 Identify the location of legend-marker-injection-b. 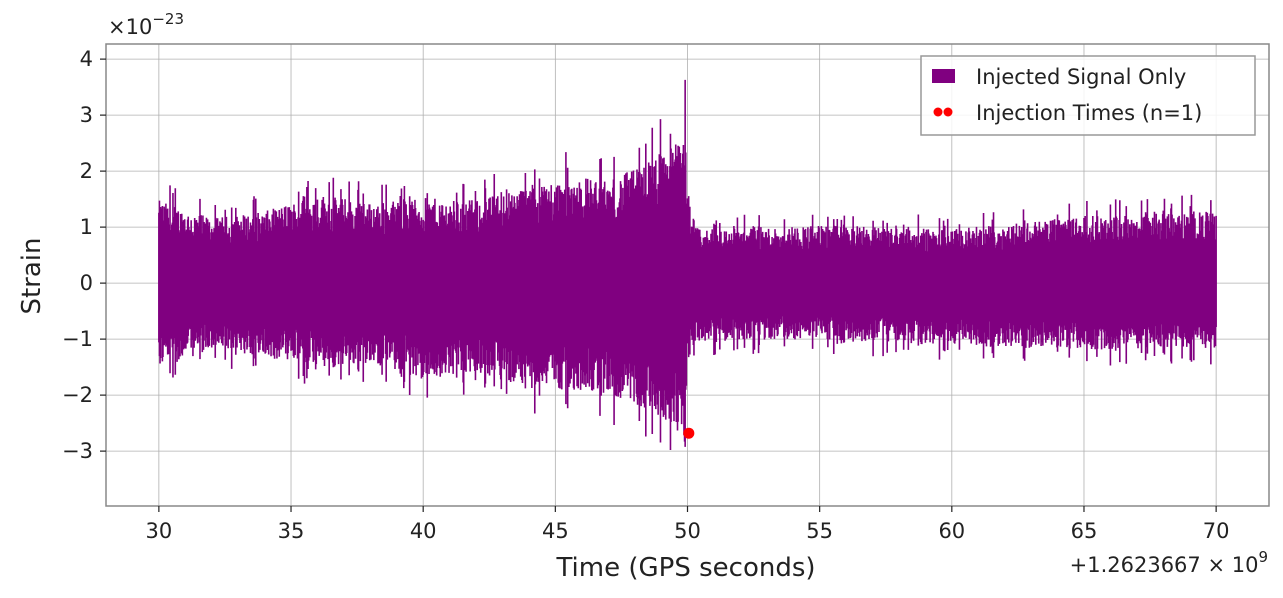
(948, 112).